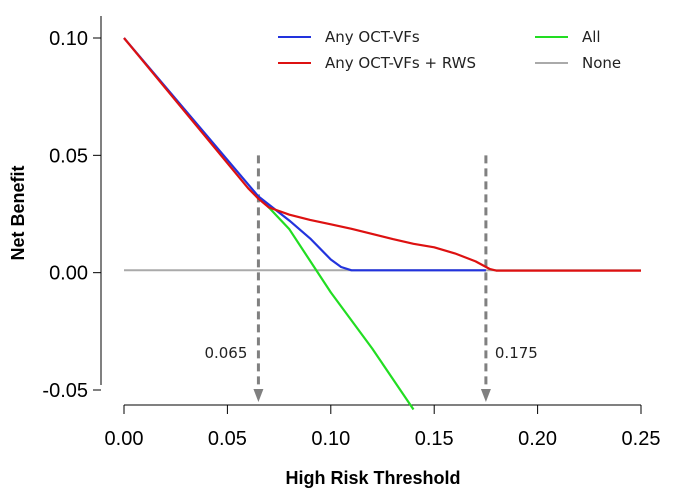 This screenshot has height=496, width=685. I want to click on x-tick-label: 0.25, so click(641, 439).